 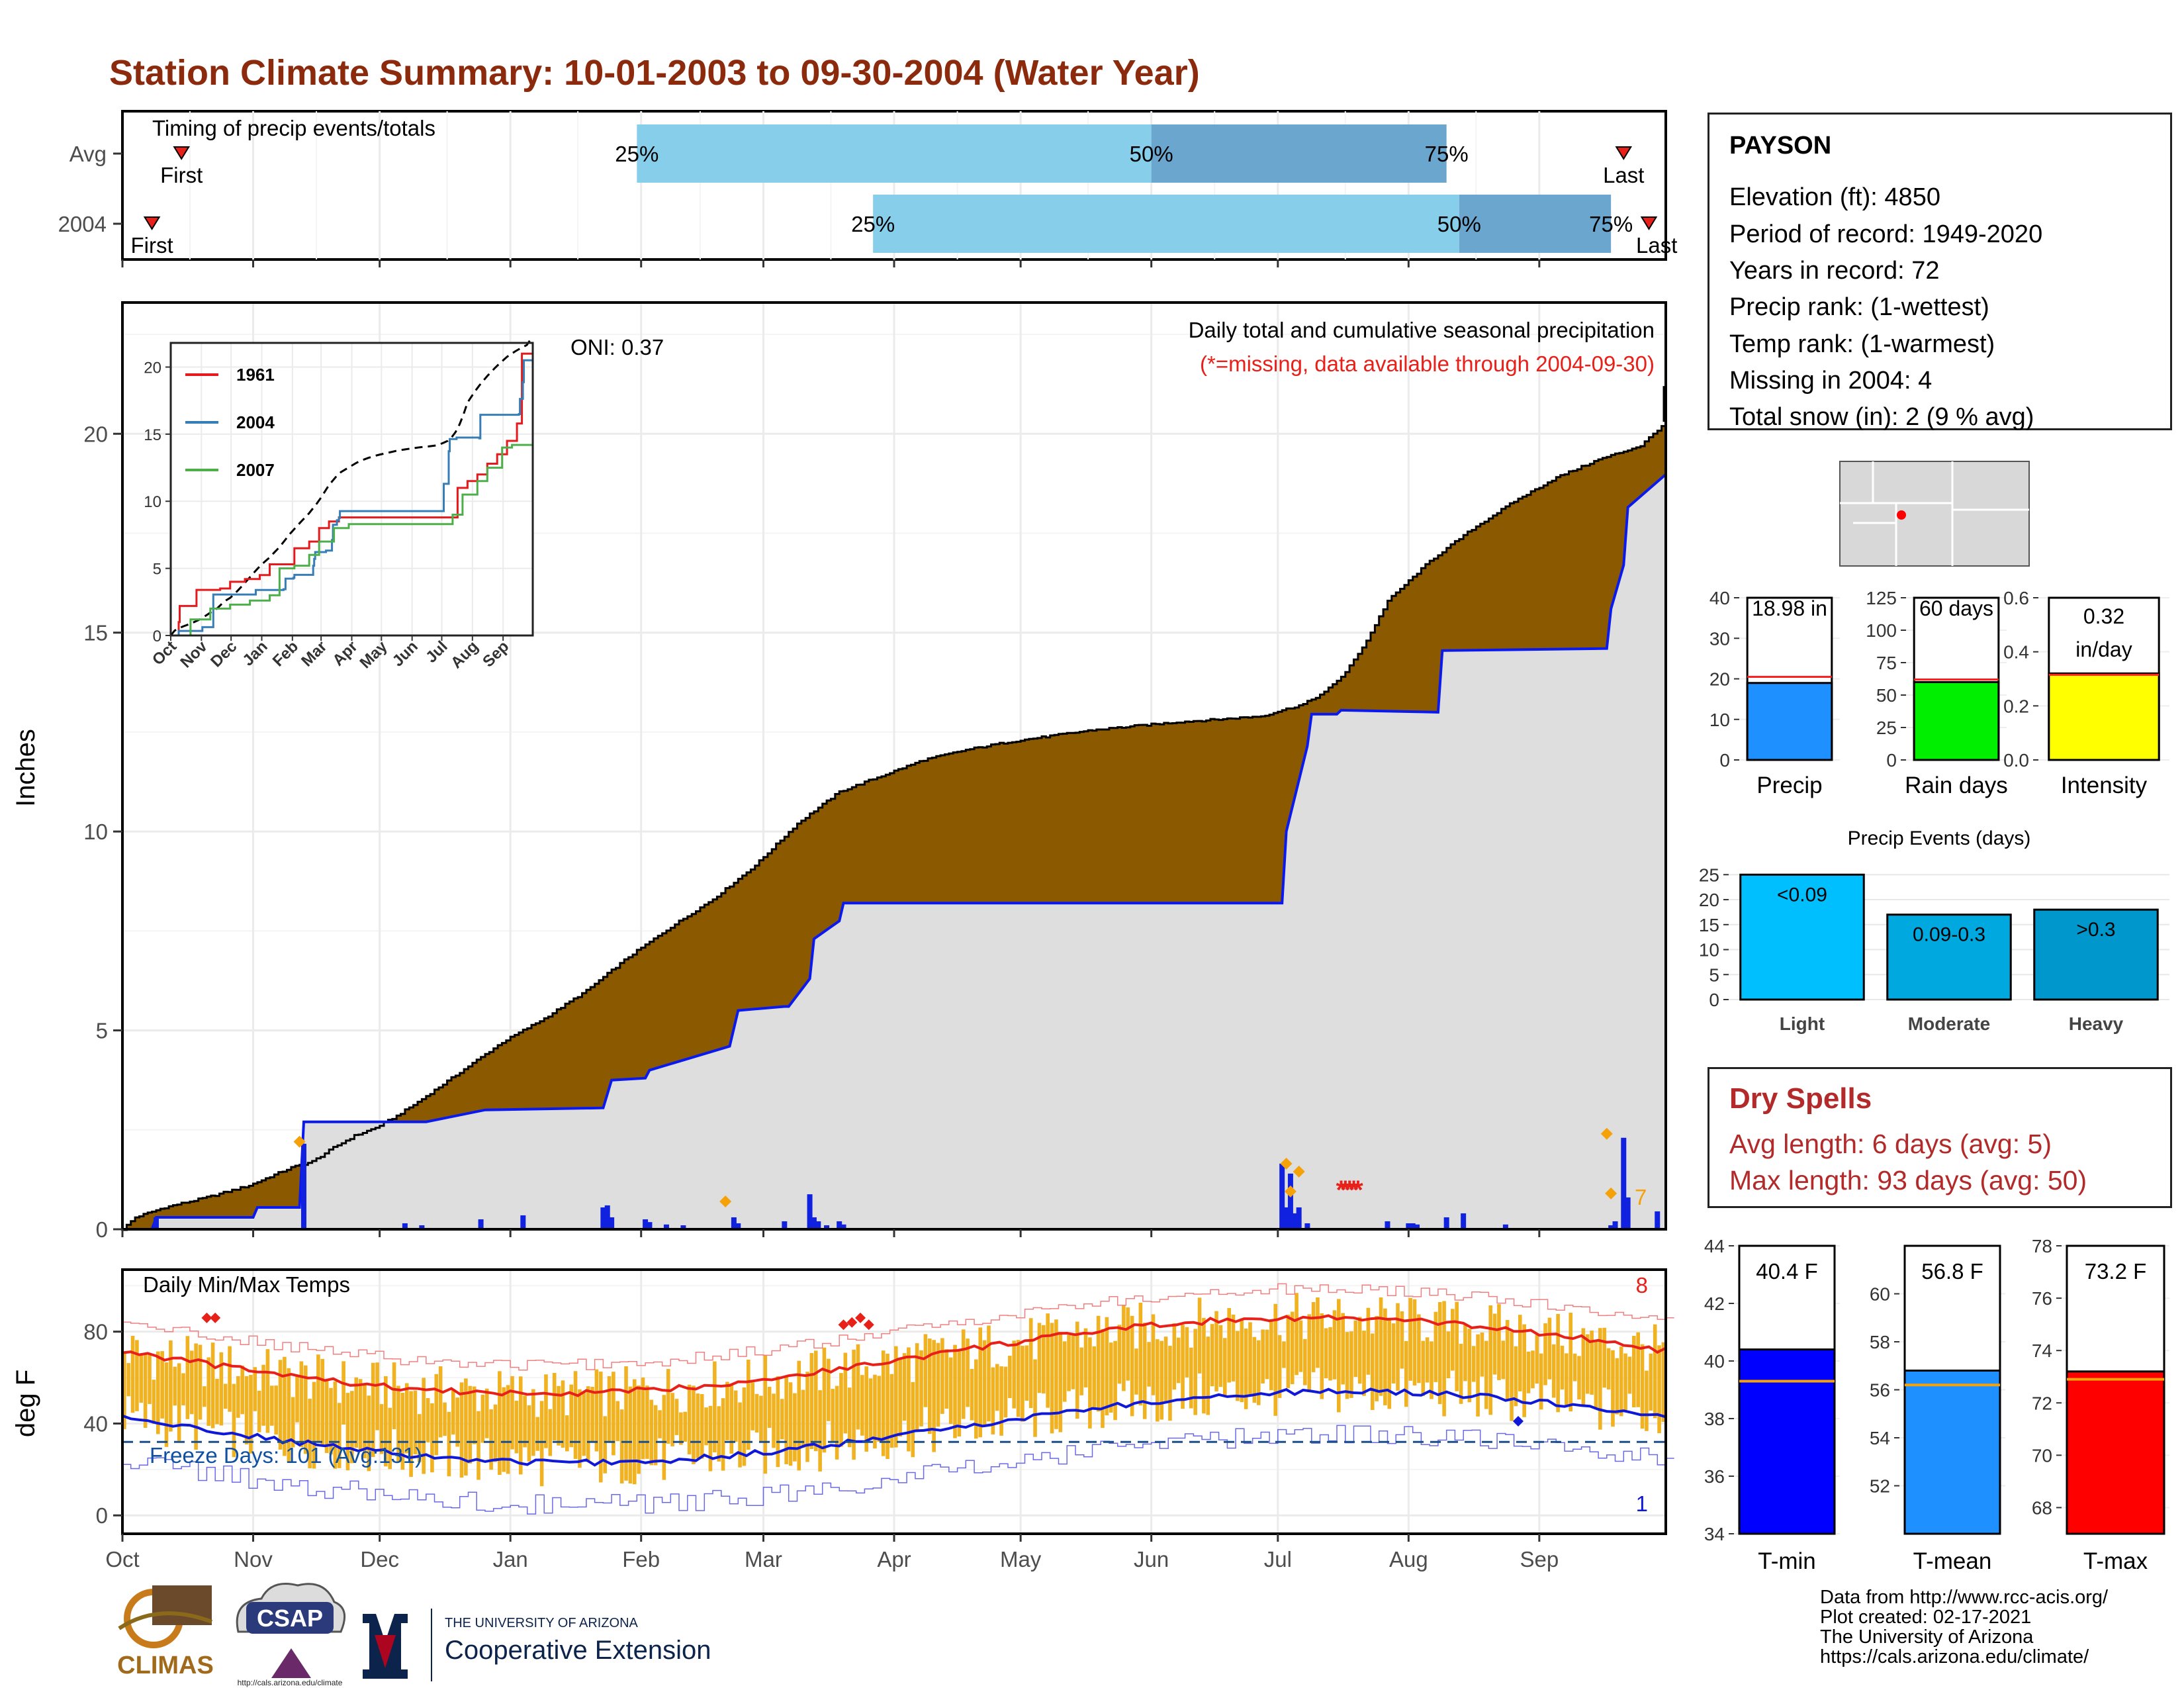 What do you see at coordinates (1834, 271) in the screenshot?
I see `station-line: Years in record: 72` at bounding box center [1834, 271].